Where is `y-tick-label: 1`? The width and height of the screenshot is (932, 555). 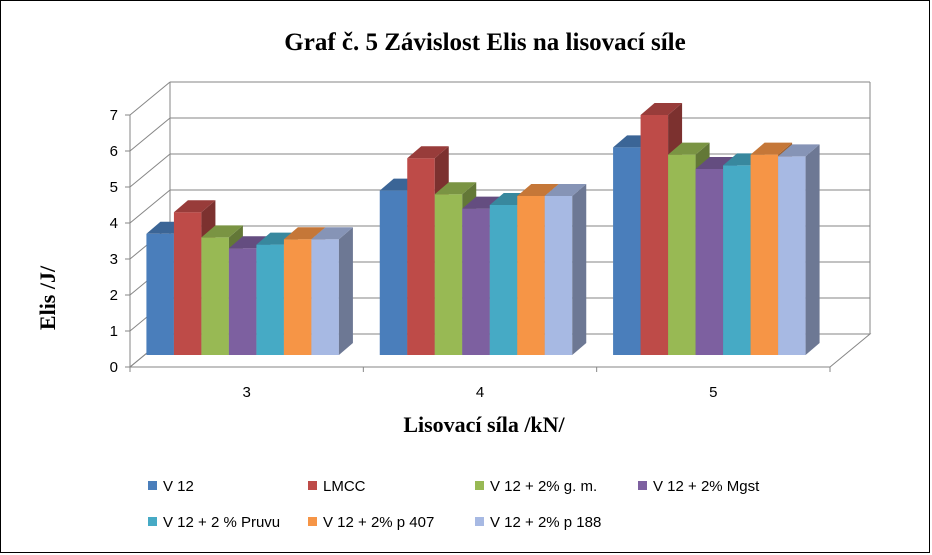 y-tick-label: 1 is located at coordinates (114, 331).